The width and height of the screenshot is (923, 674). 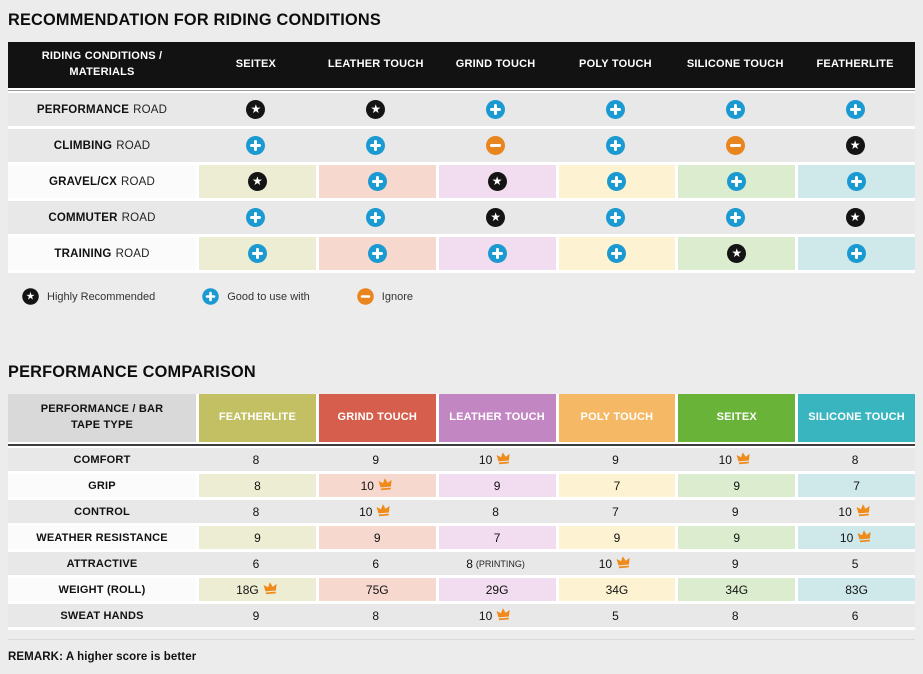 What do you see at coordinates (102, 591) in the screenshot?
I see `performance-row-label: WEIGHT (ROLL)` at bounding box center [102, 591].